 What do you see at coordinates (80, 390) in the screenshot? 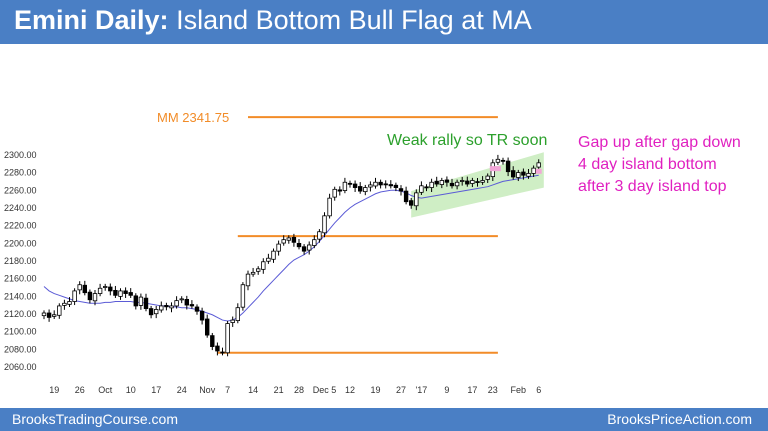
I see `x-tick-label: 26` at bounding box center [80, 390].